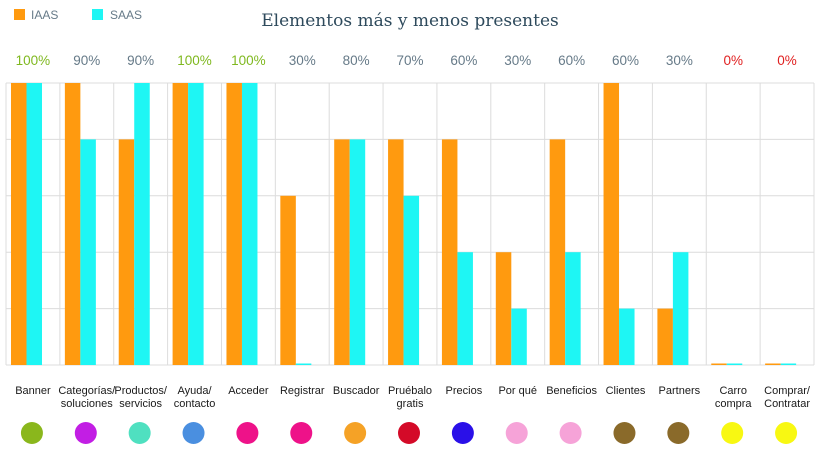  Describe the element at coordinates (464, 391) in the screenshot. I see `category-label-8: Precios` at that location.